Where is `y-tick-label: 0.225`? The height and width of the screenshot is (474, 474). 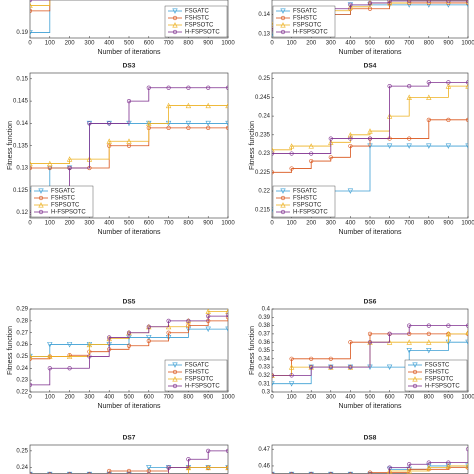 y-tick-label: 0.225 is located at coordinates (263, 173).